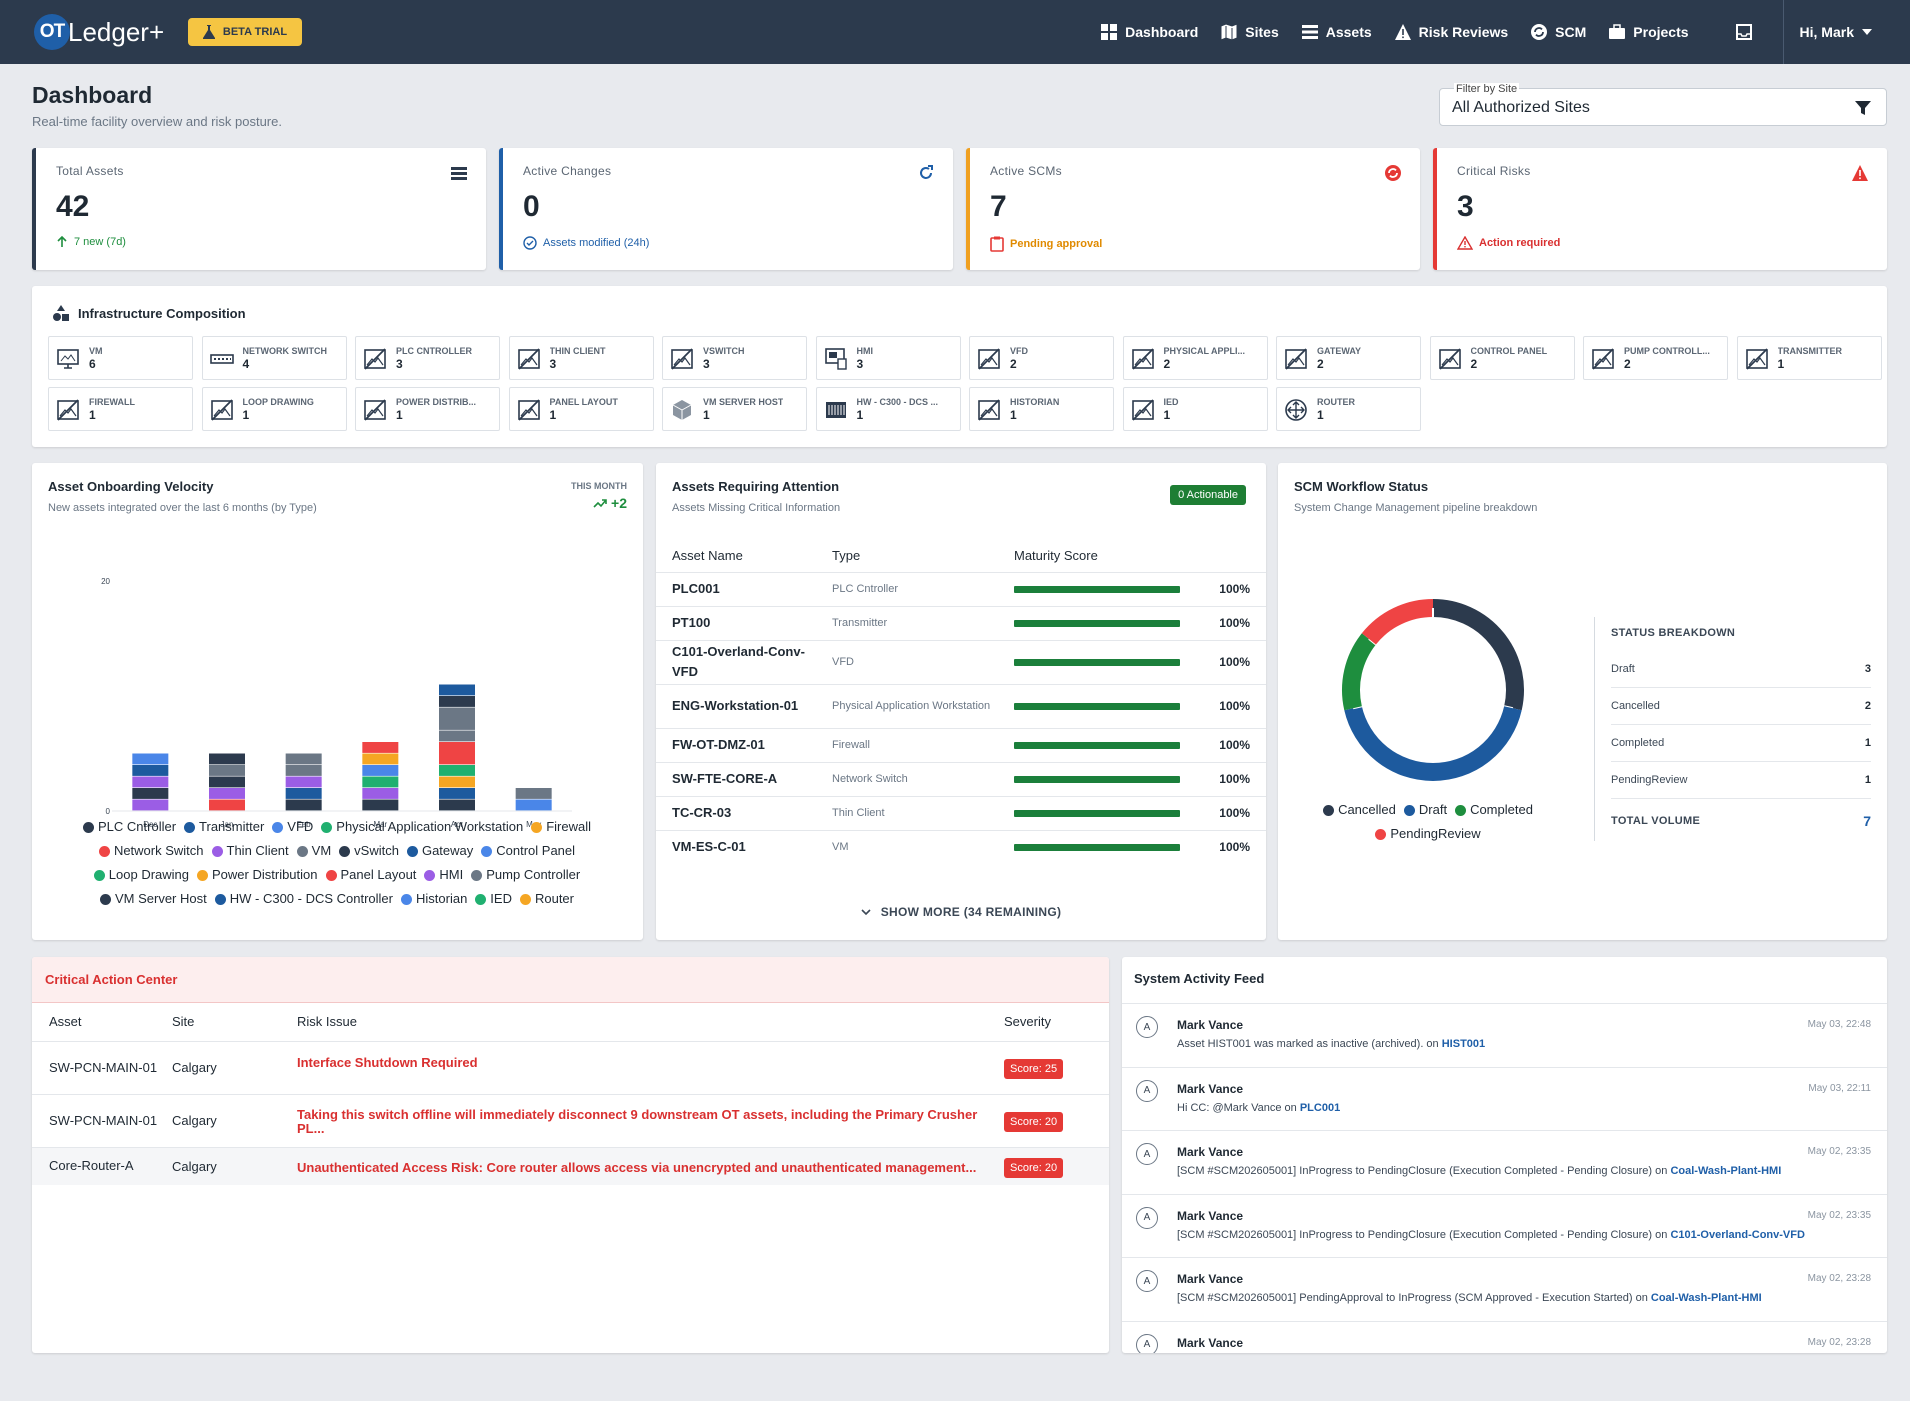 This screenshot has width=1910, height=1401. I want to click on site-filter-select: Filter by Site All Authorized Sites, so click(1663, 104).